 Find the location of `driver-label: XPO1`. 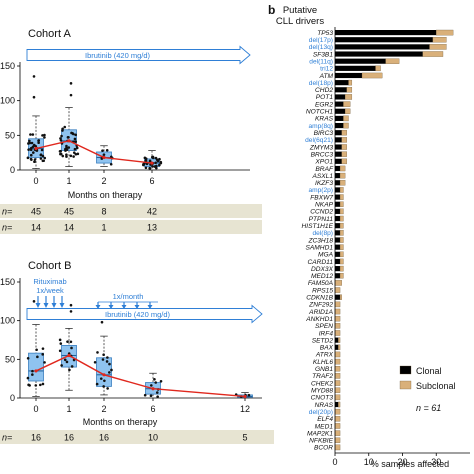

driver-label: XPO1 is located at coordinates (323, 162).